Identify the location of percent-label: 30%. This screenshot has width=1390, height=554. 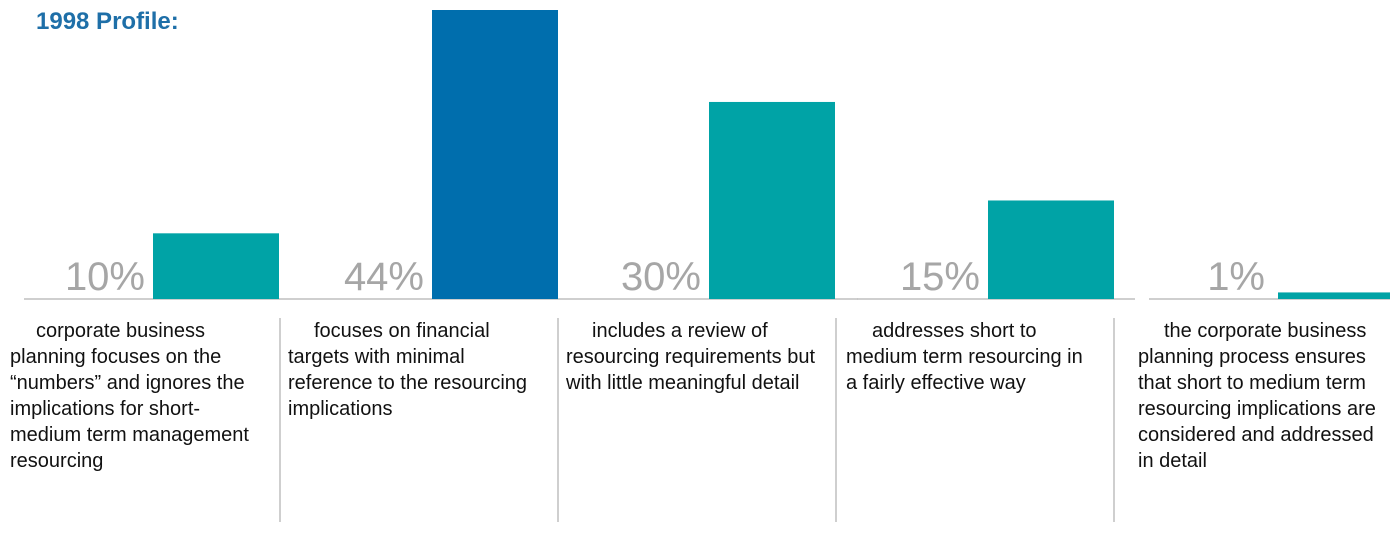
(661, 277).